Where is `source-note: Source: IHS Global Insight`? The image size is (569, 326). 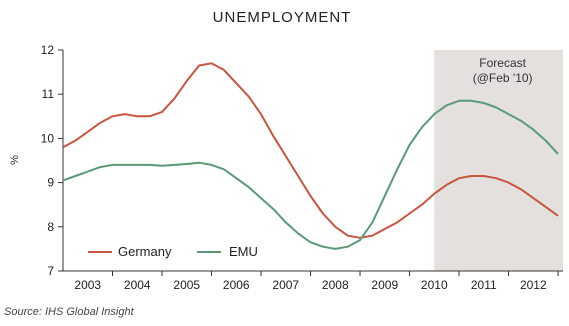
source-note: Source: IHS Global Insight is located at coordinates (69, 312).